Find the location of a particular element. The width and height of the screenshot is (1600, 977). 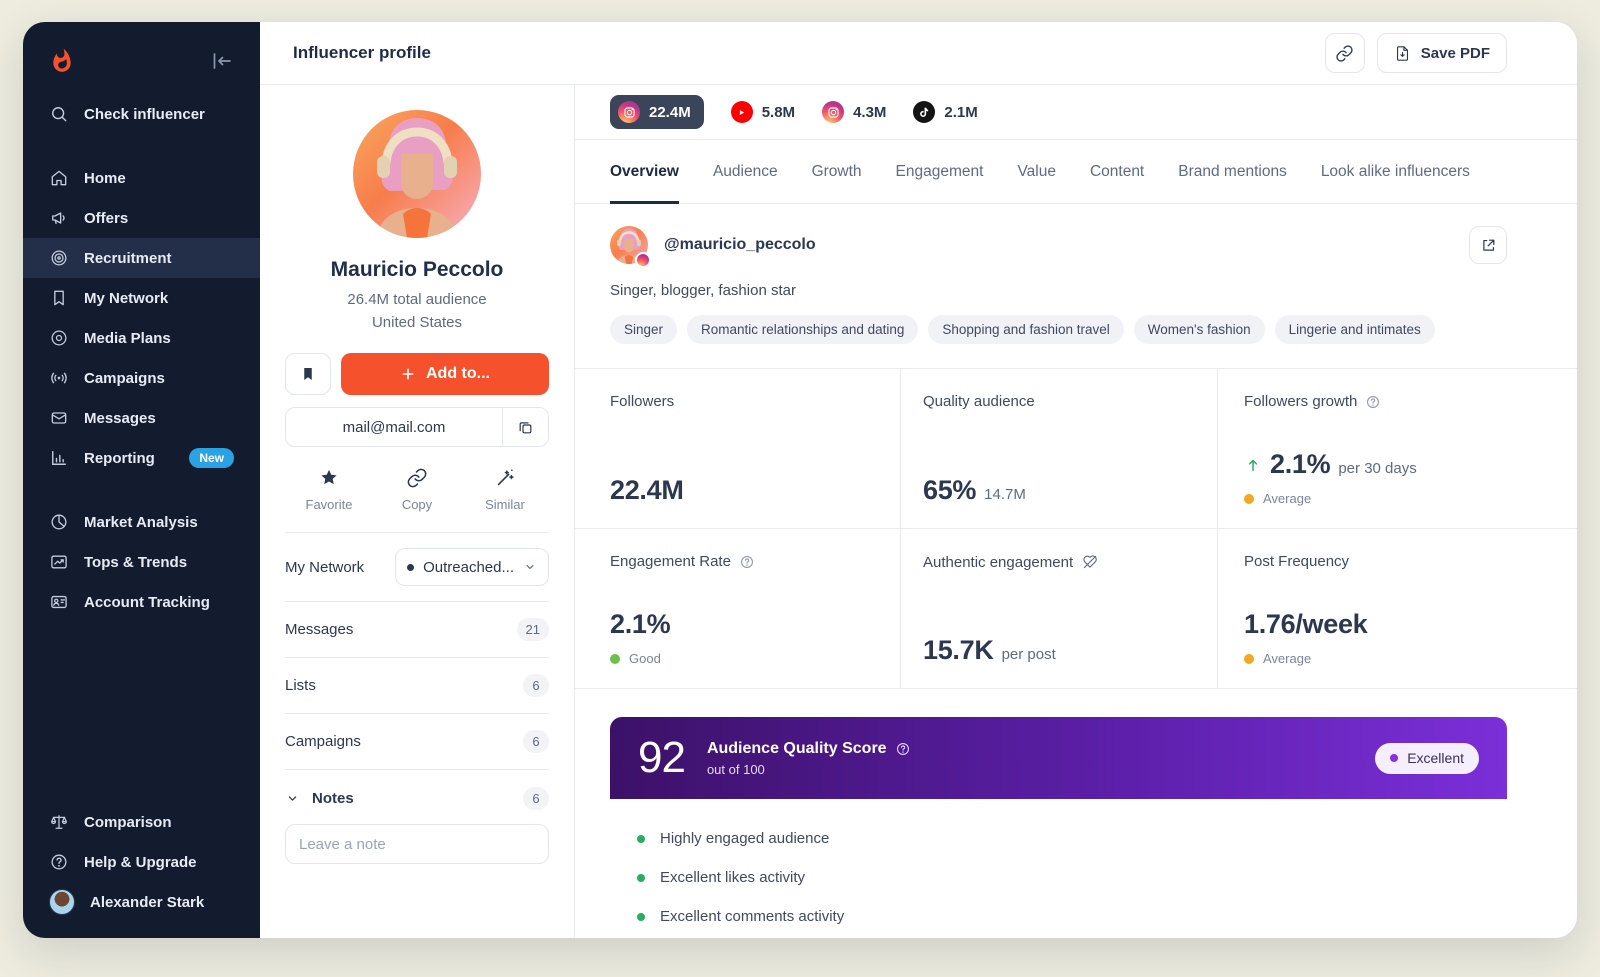

tab-brand-mentions: Brand mentions is located at coordinates (1232, 171).